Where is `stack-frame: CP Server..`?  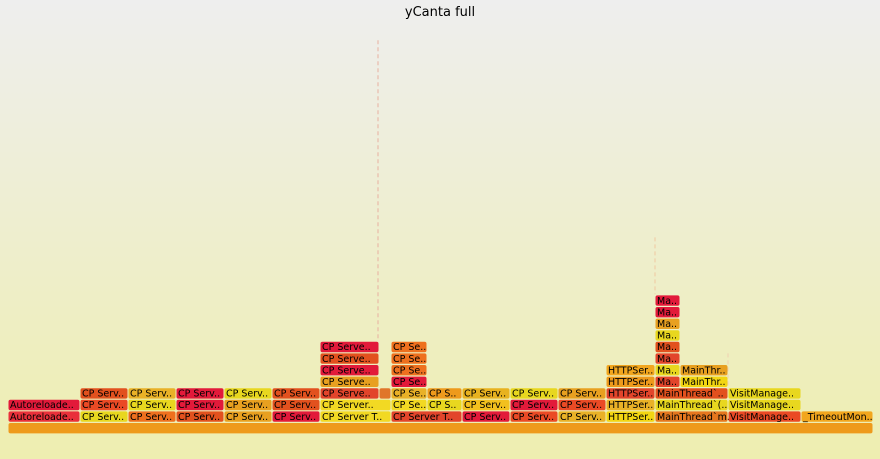
stack-frame: CP Server.. is located at coordinates (355, 405).